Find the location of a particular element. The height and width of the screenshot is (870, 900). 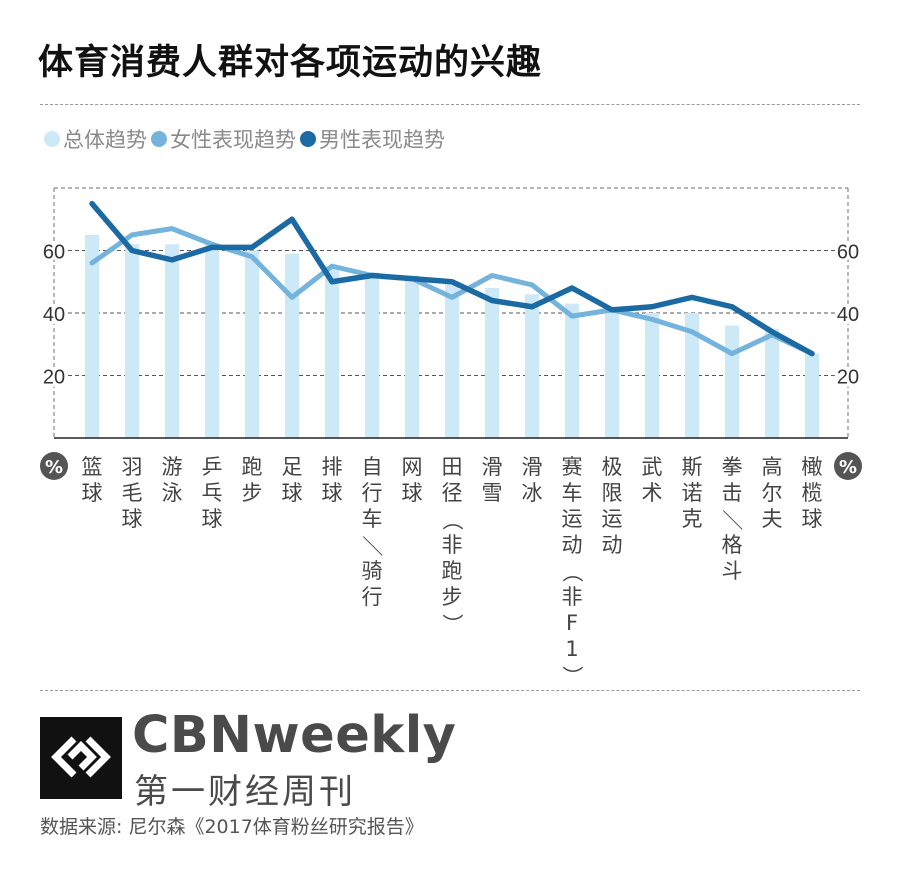

legend-marker-male is located at coordinates (308, 139).